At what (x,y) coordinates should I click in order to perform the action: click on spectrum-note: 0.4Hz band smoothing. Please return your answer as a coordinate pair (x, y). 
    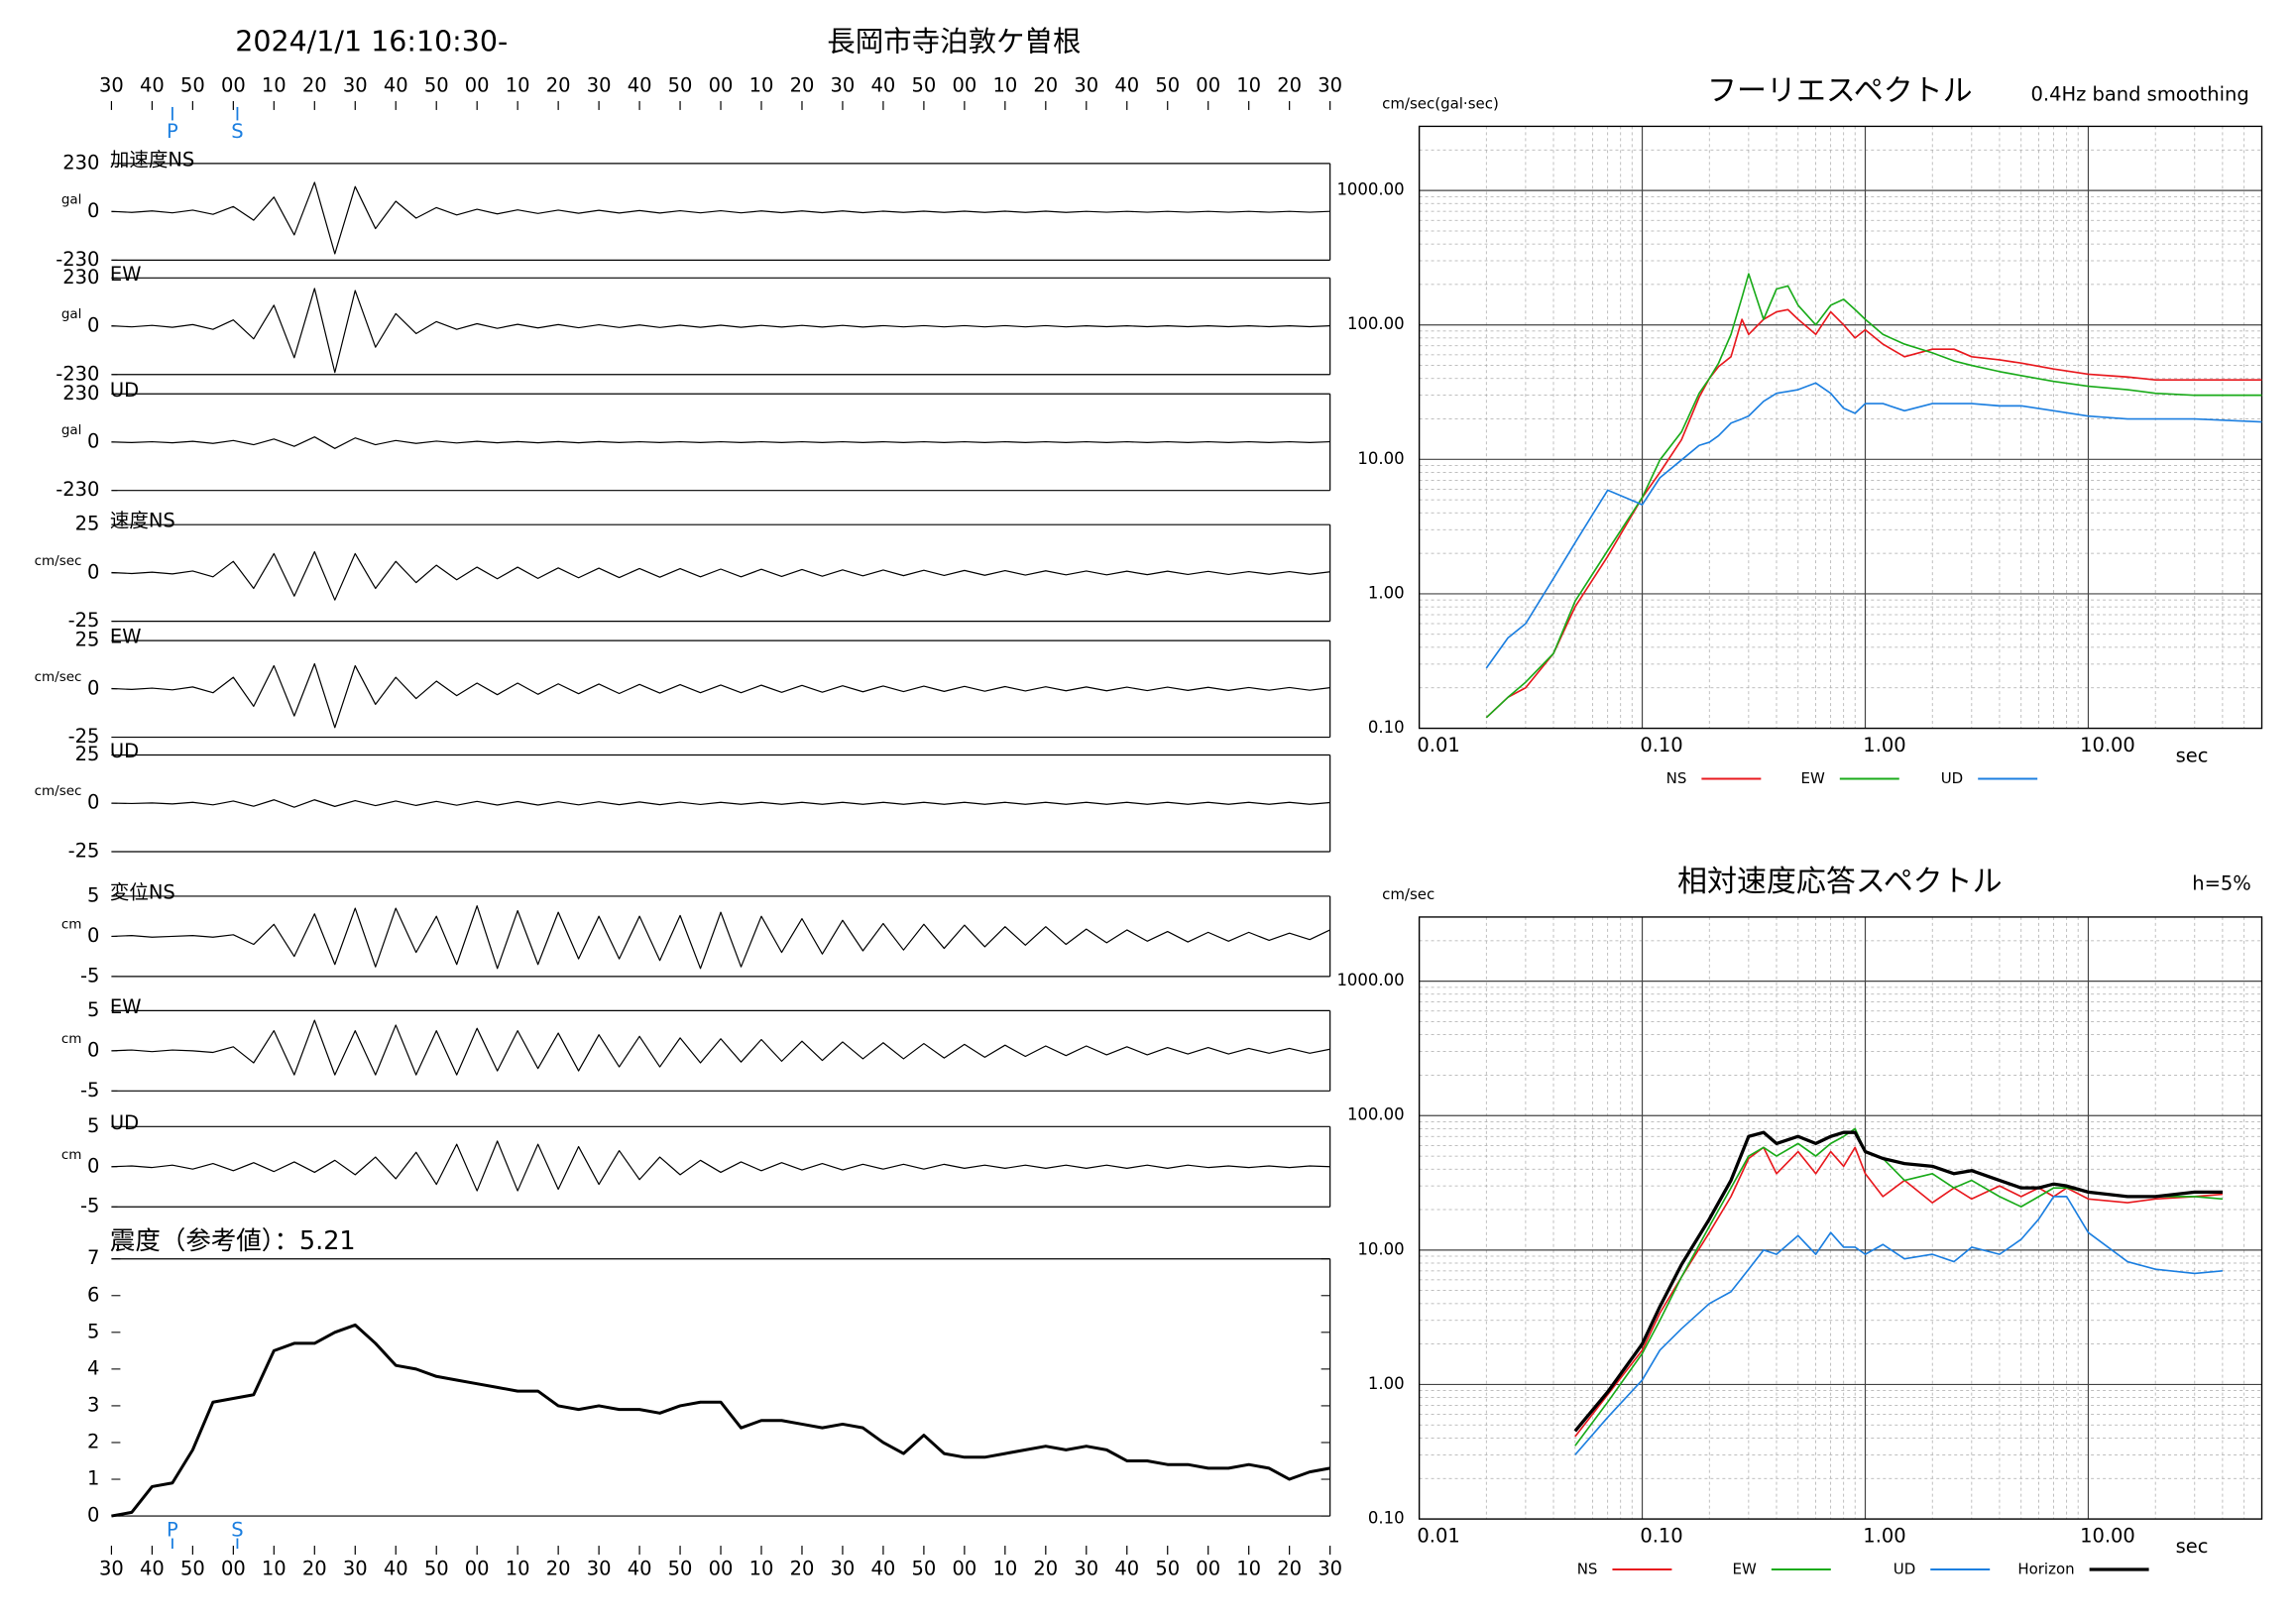
    Looking at the image, I should click on (2140, 93).